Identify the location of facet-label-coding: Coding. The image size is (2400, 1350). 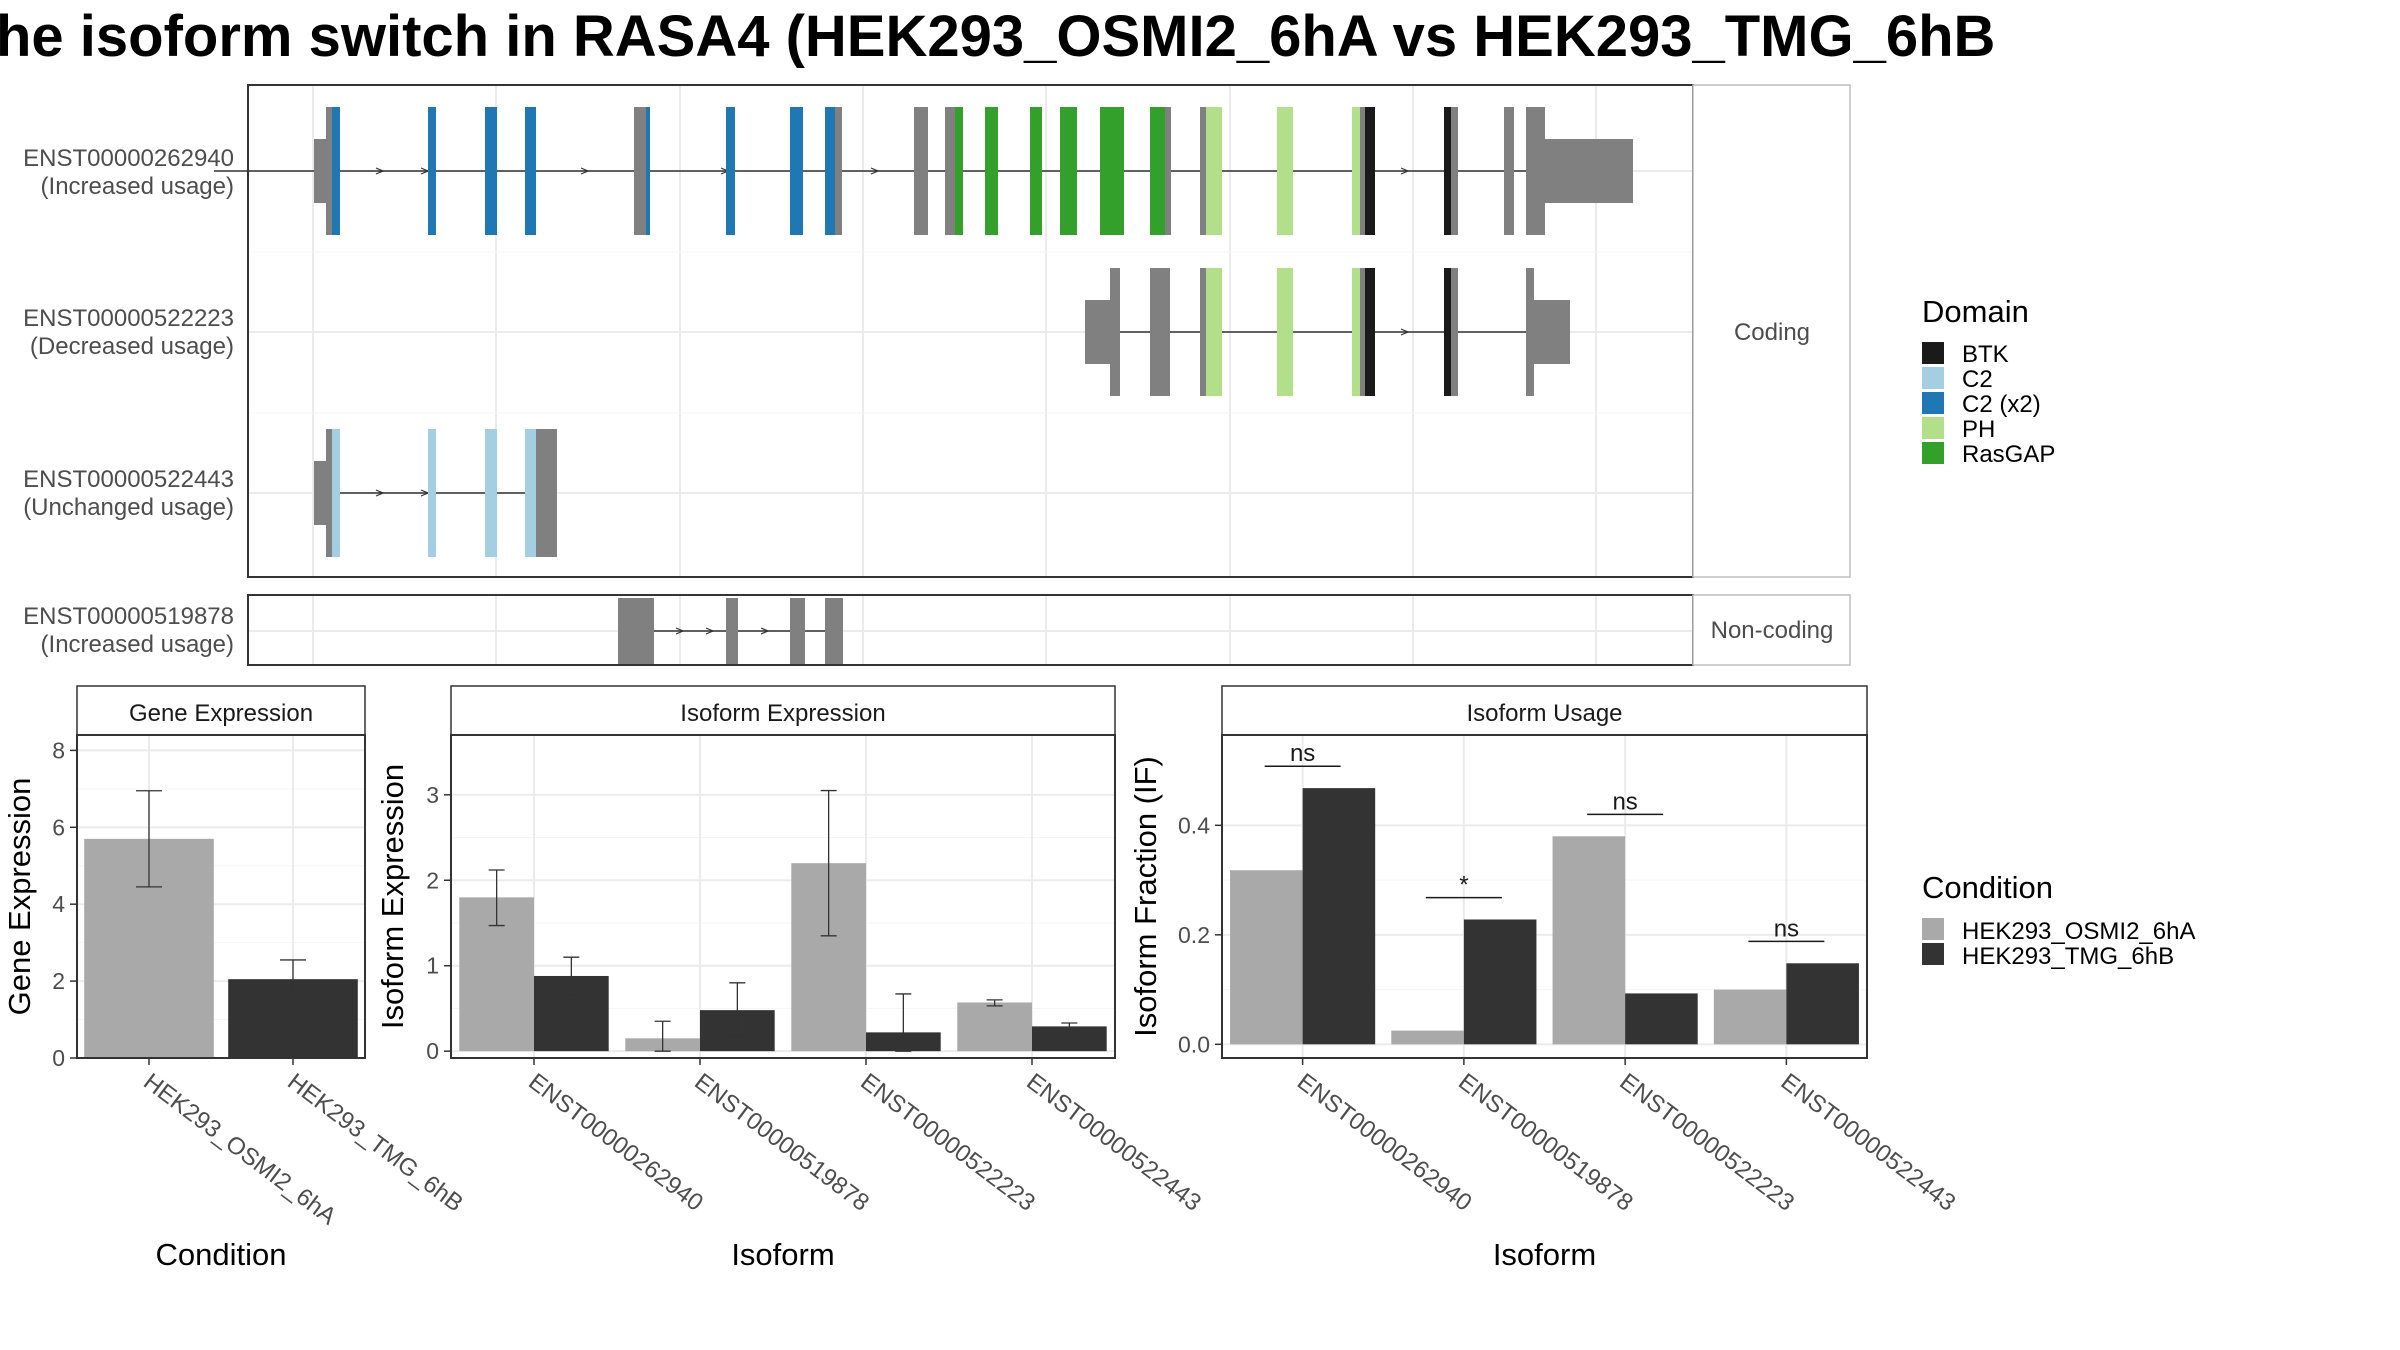
(1772, 332).